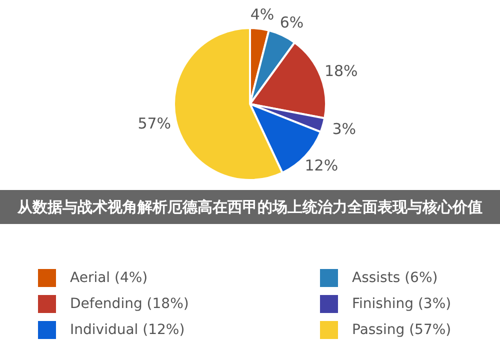 The width and height of the screenshot is (500, 362). Describe the element at coordinates (127, 330) in the screenshot. I see `legend-label: Individual (12%)` at that location.